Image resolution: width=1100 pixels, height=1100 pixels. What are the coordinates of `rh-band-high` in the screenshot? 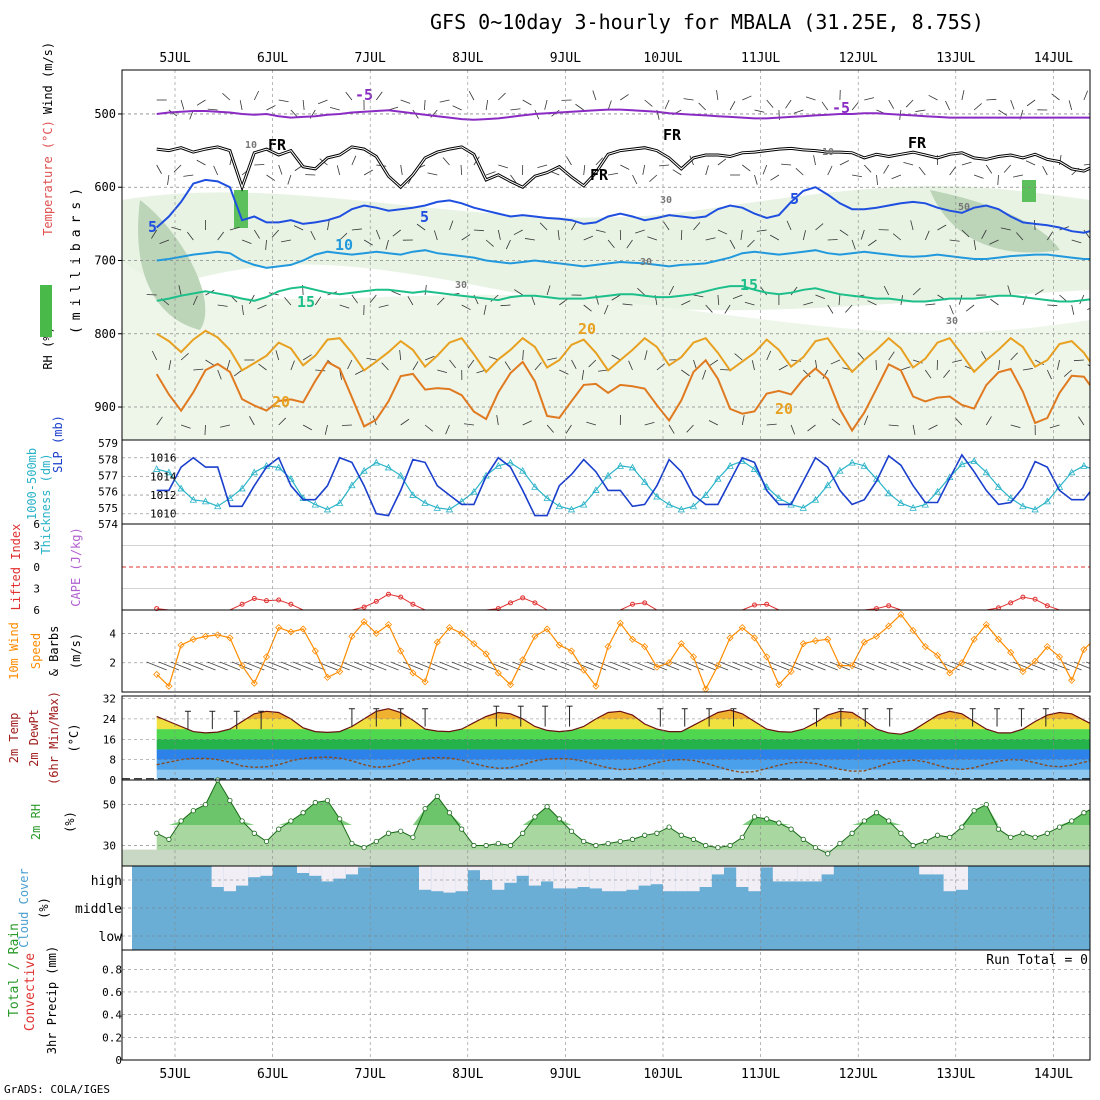 It's located at (241, 209).